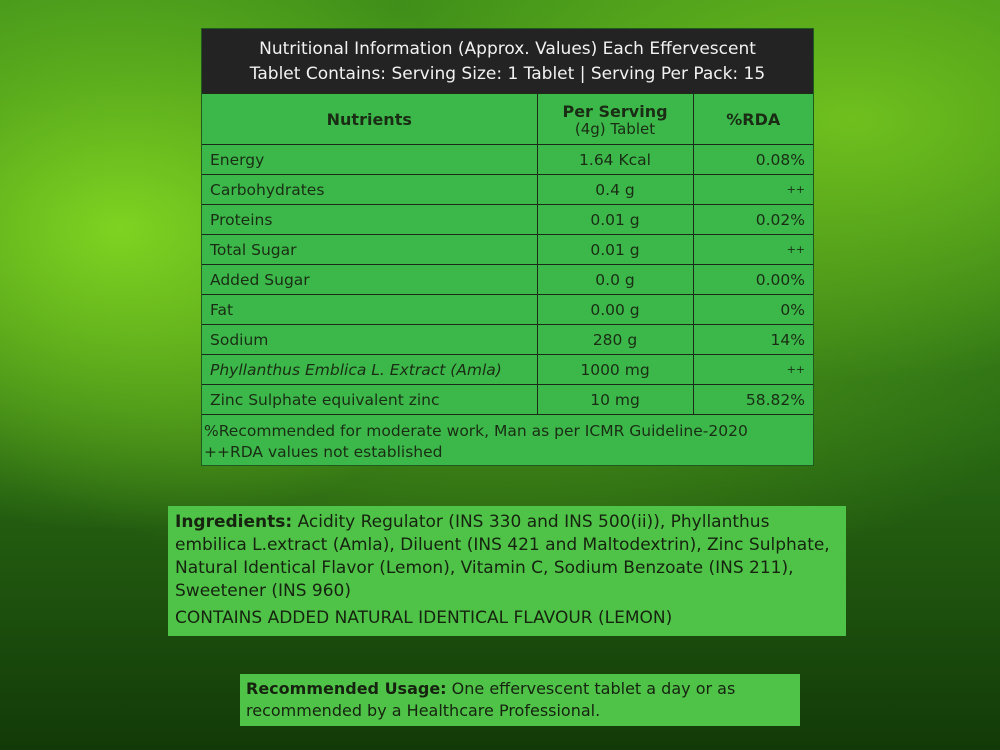  What do you see at coordinates (615, 189) in the screenshot?
I see `per-serving-value: 0.4 g` at bounding box center [615, 189].